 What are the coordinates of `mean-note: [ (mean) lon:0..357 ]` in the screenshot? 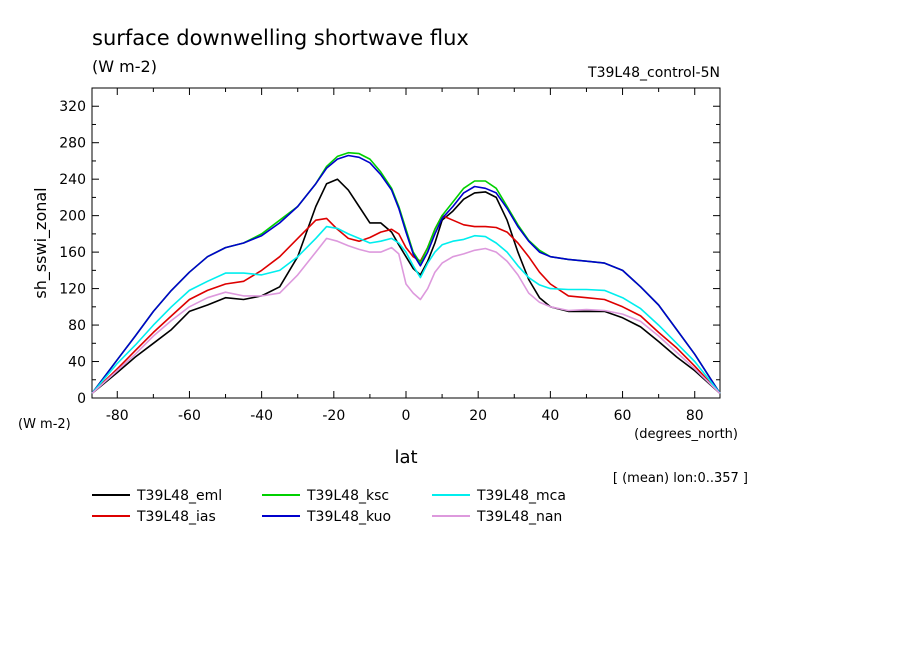 It's located at (680, 478).